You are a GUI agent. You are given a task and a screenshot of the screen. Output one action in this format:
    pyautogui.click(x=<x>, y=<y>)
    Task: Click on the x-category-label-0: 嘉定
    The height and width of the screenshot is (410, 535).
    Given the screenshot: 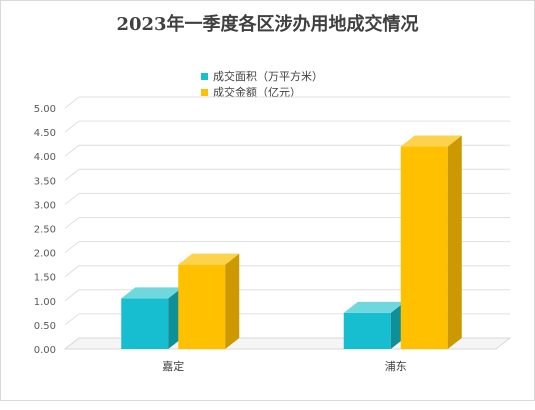 What is the action you would take?
    pyautogui.click(x=173, y=366)
    